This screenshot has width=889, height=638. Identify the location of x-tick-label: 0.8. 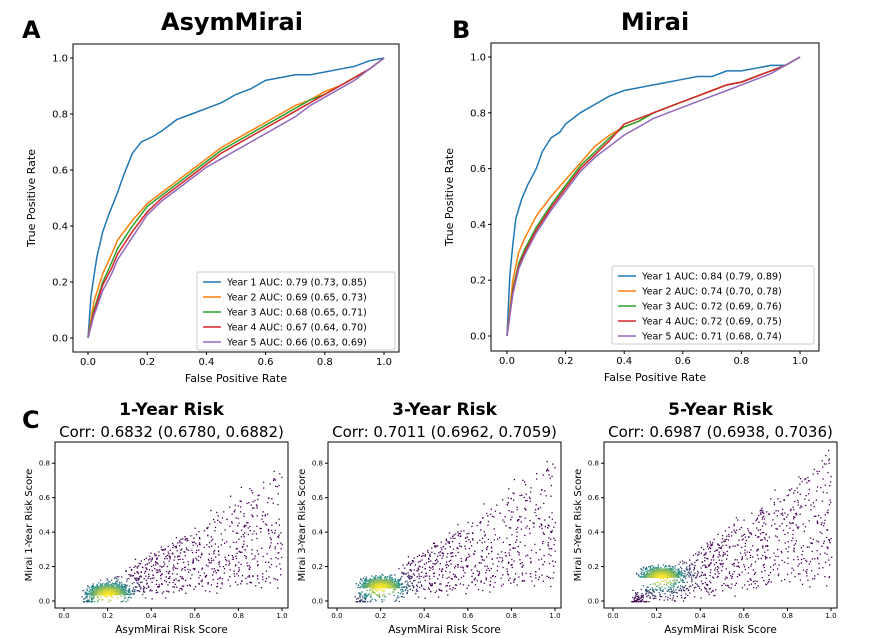
(238, 616).